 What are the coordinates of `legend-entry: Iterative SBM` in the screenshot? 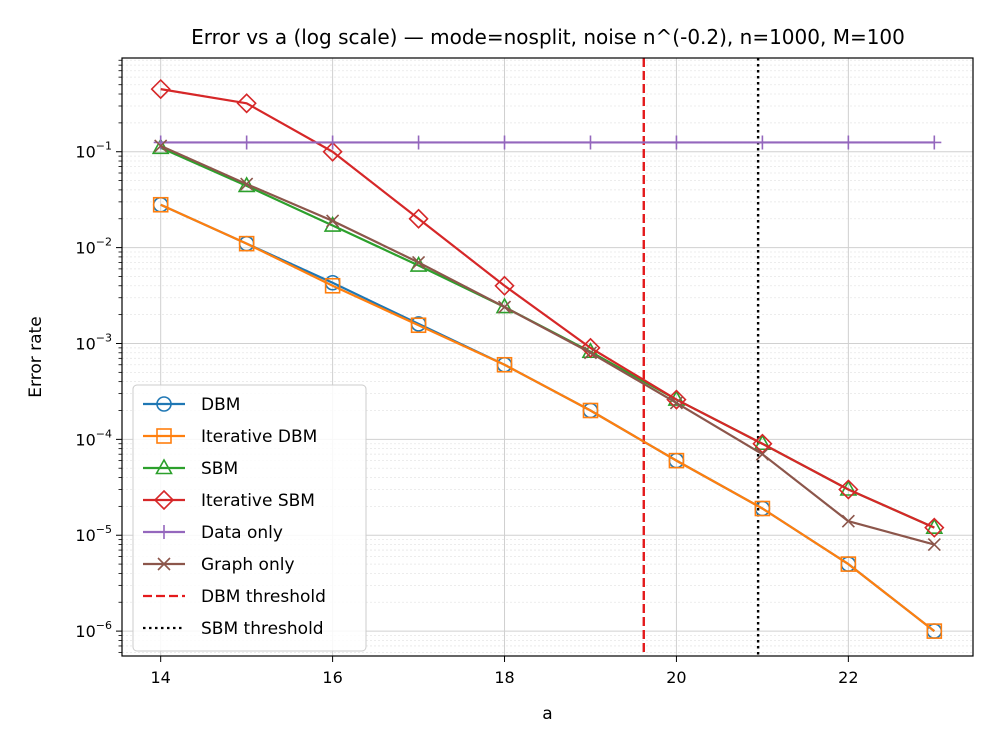 It's located at (229, 500).